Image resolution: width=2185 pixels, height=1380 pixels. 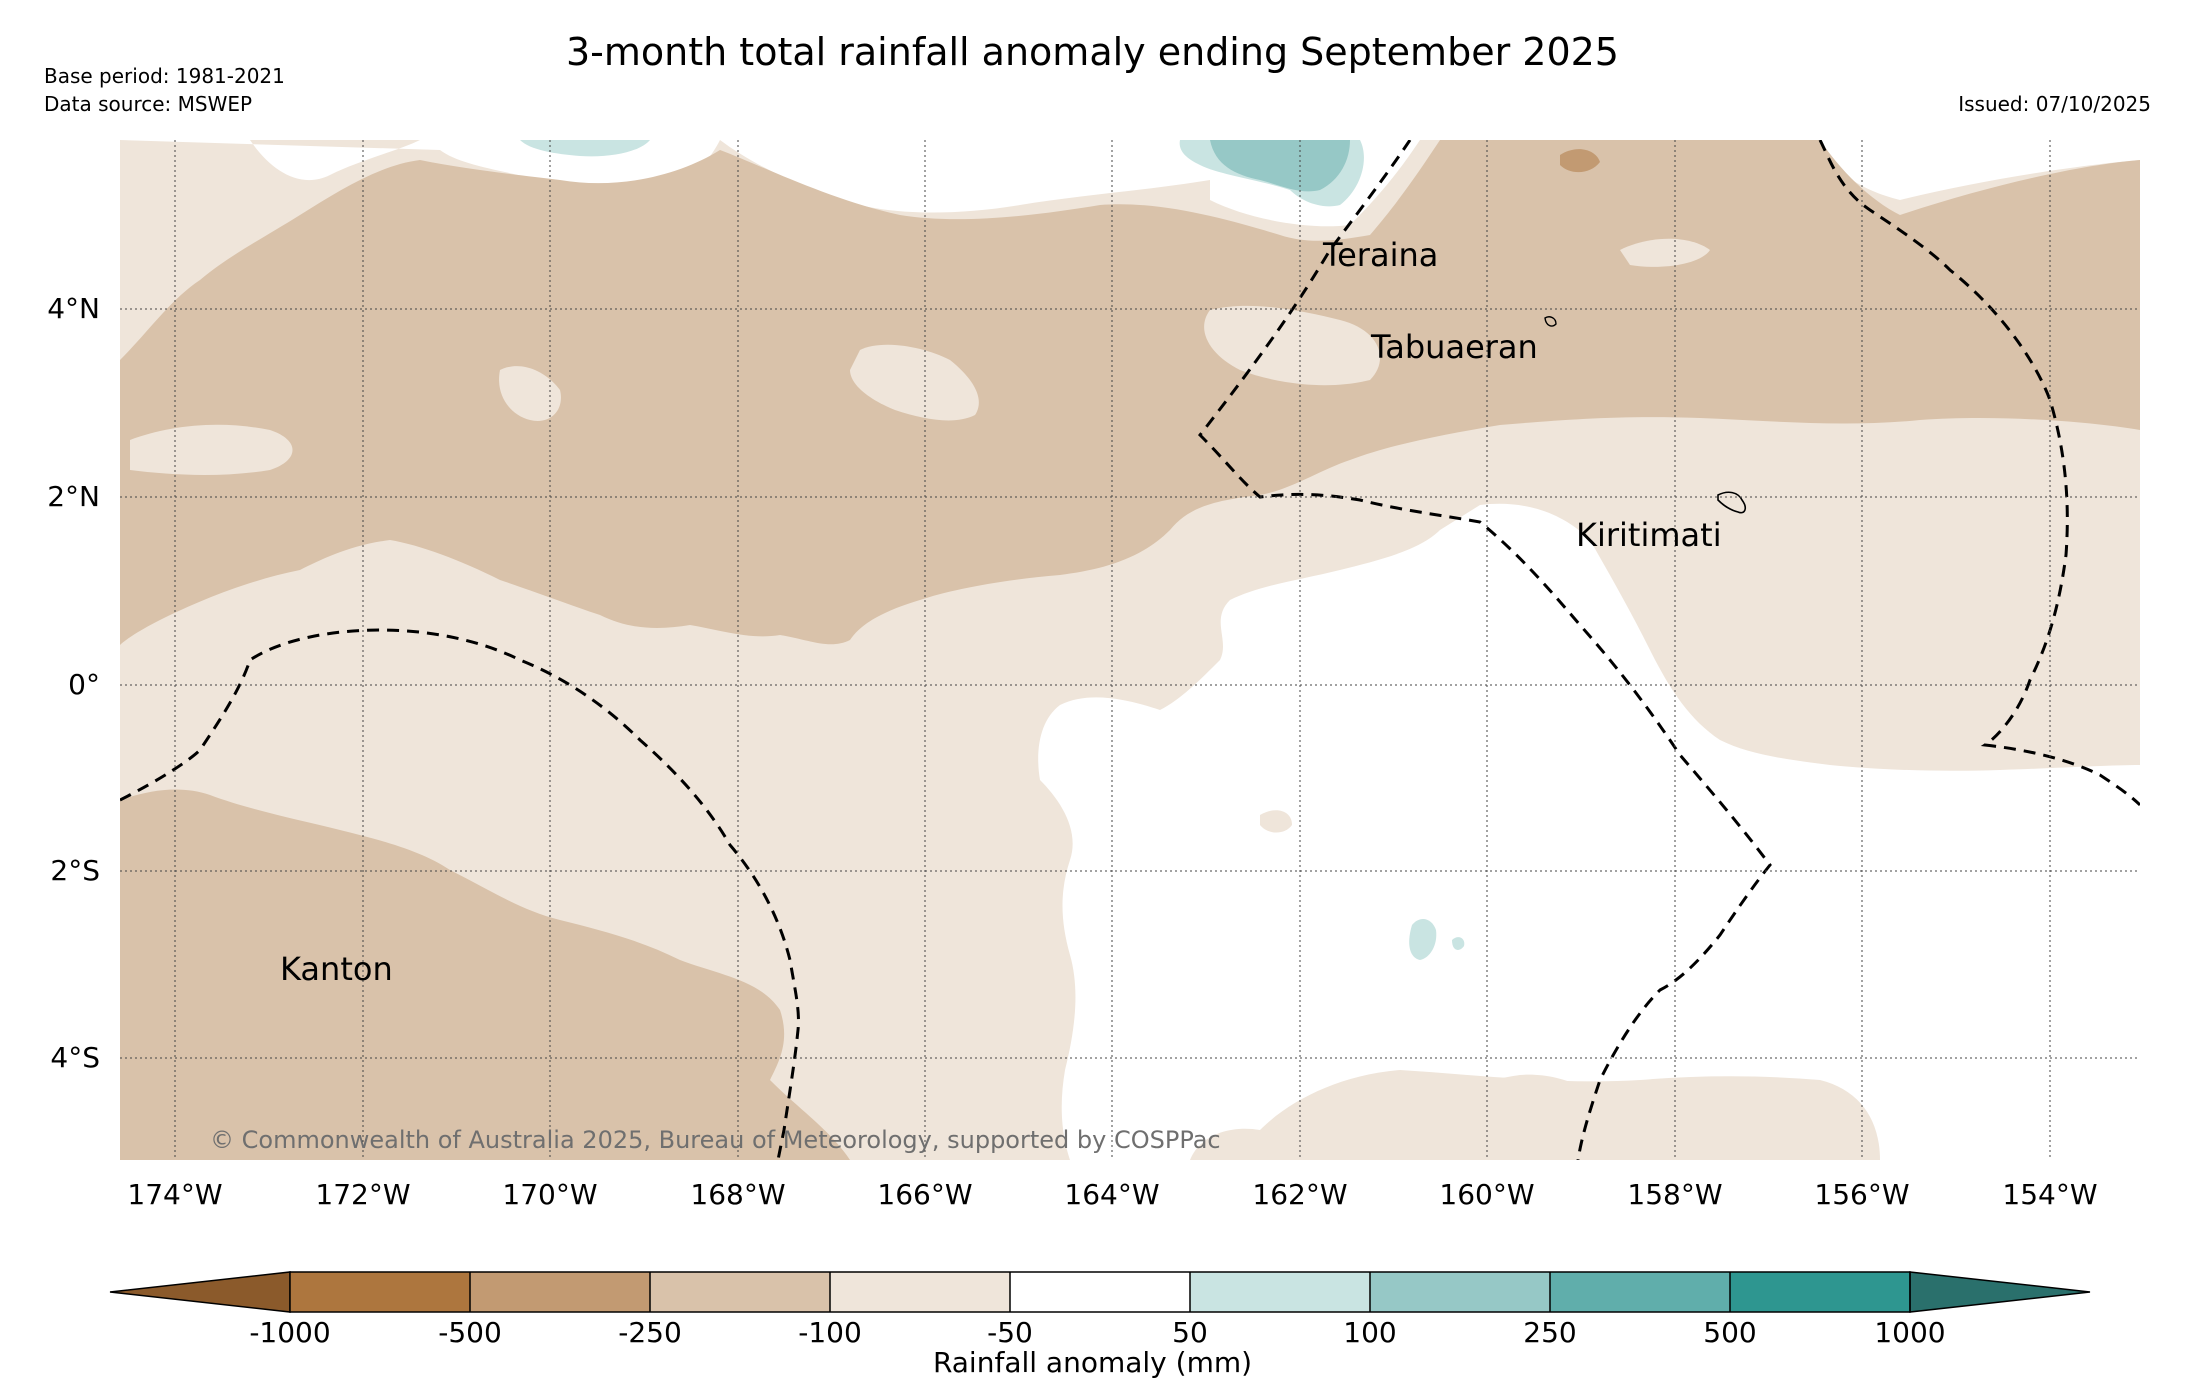 I want to click on colorbar-tick-label: 1000, so click(x=1909, y=1332).